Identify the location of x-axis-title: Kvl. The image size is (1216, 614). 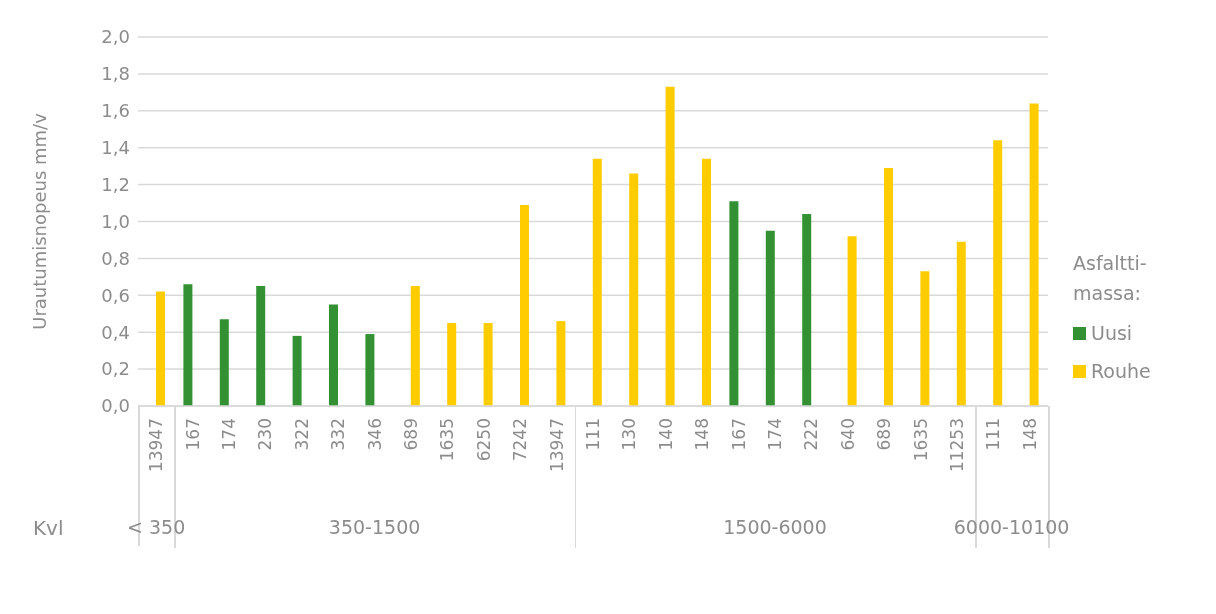
(48, 528).